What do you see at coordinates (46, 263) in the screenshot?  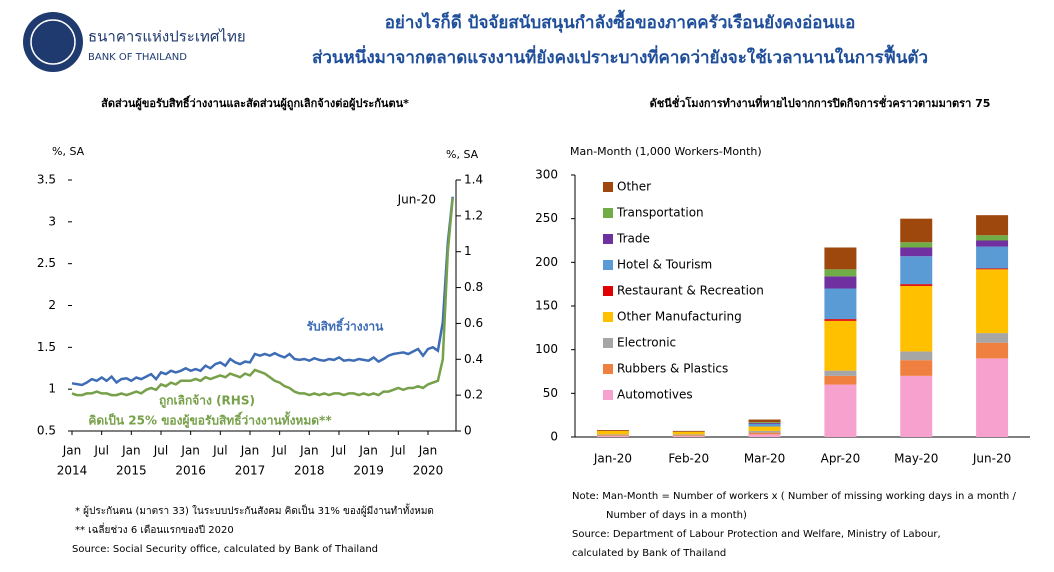 I see `y-tick-label: 2.5` at bounding box center [46, 263].